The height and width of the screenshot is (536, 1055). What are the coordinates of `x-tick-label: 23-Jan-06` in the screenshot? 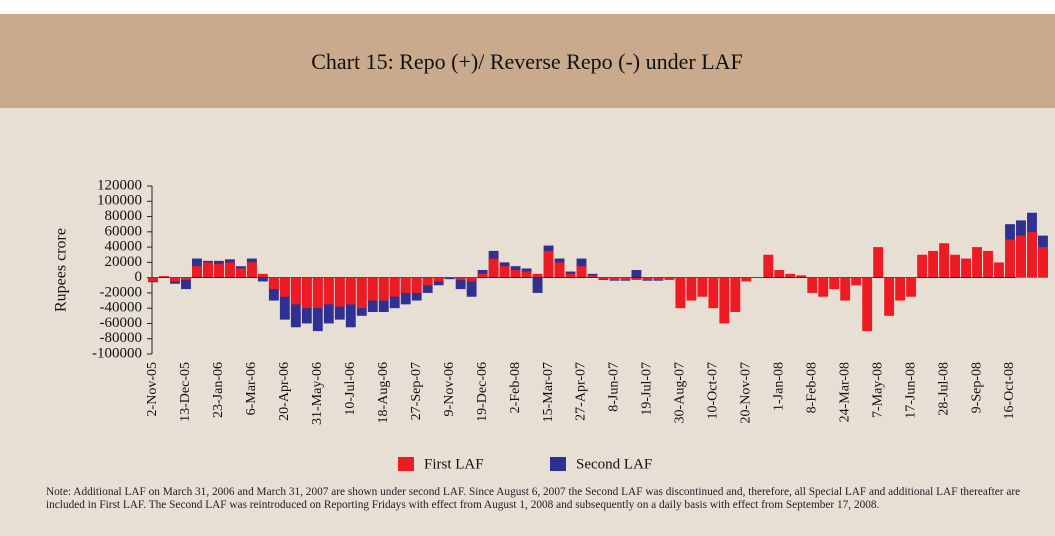 It's located at (218, 390).